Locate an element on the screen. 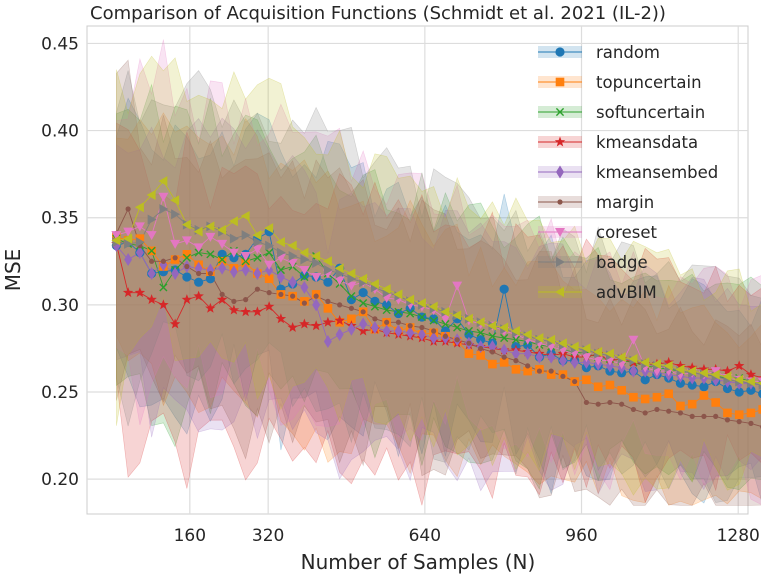 The width and height of the screenshot is (761, 577). legend-item-coreset: coreset is located at coordinates (597, 232).